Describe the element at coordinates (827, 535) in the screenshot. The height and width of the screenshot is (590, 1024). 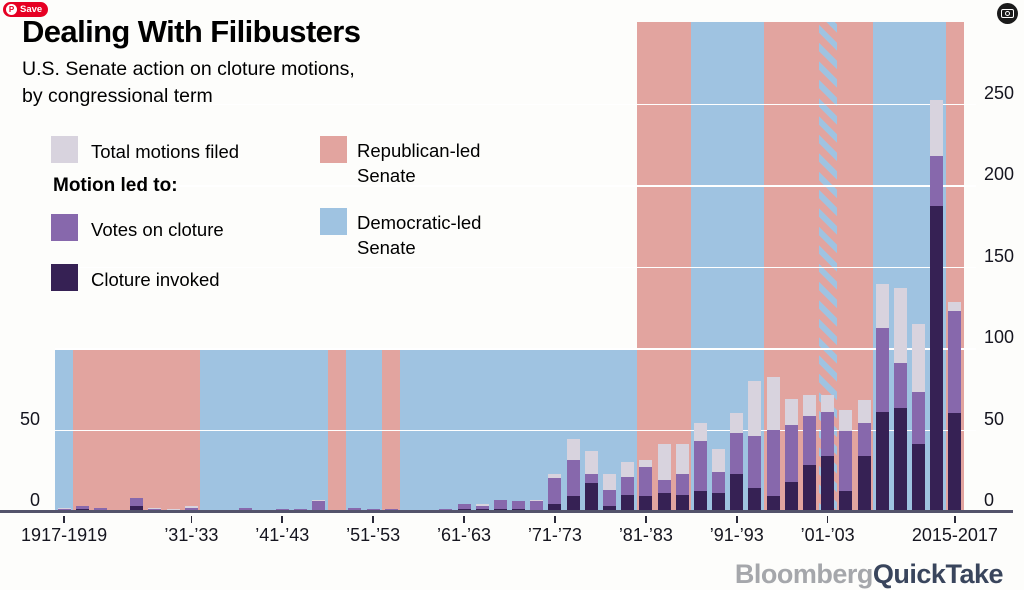
I see `x-tick-label: ’01-’03` at that location.